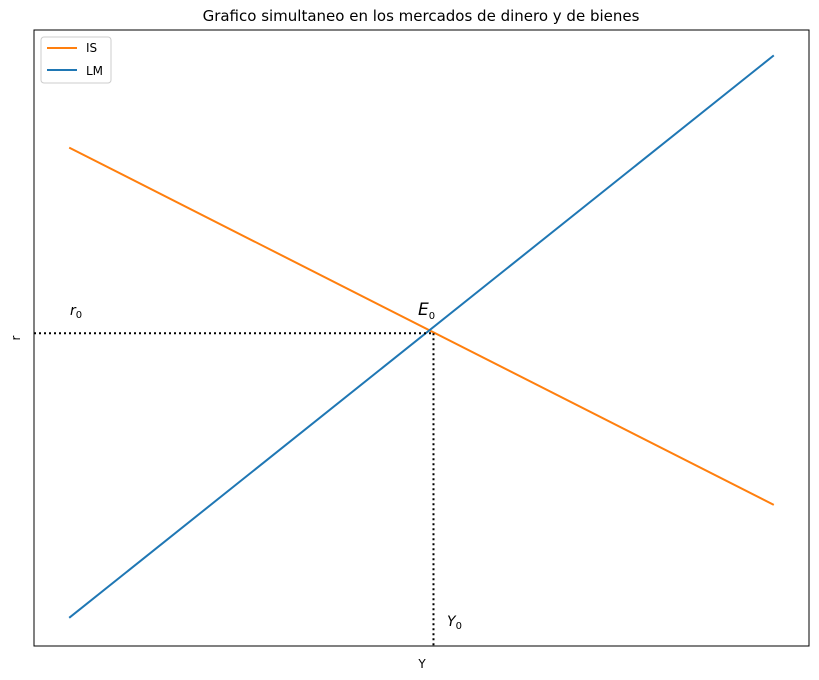 This screenshot has height=680, width=819. I want to click on r0-label: r0, so click(76, 312).